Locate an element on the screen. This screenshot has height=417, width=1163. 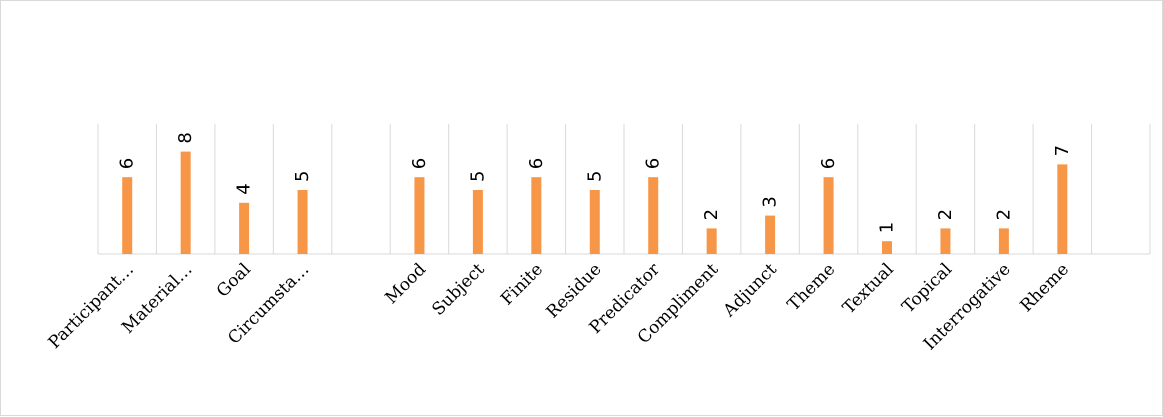
data-label: 3 is located at coordinates (770, 201).